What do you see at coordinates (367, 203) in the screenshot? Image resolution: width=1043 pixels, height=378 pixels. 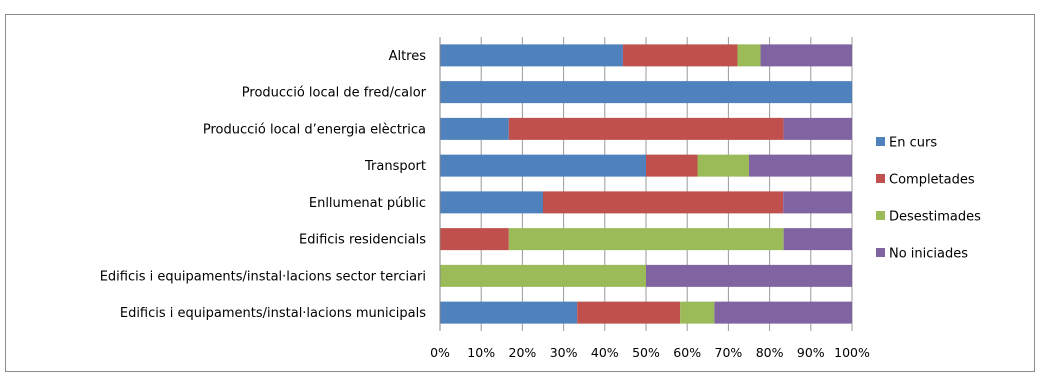 I see `category-label: Enllumenat públic` at bounding box center [367, 203].